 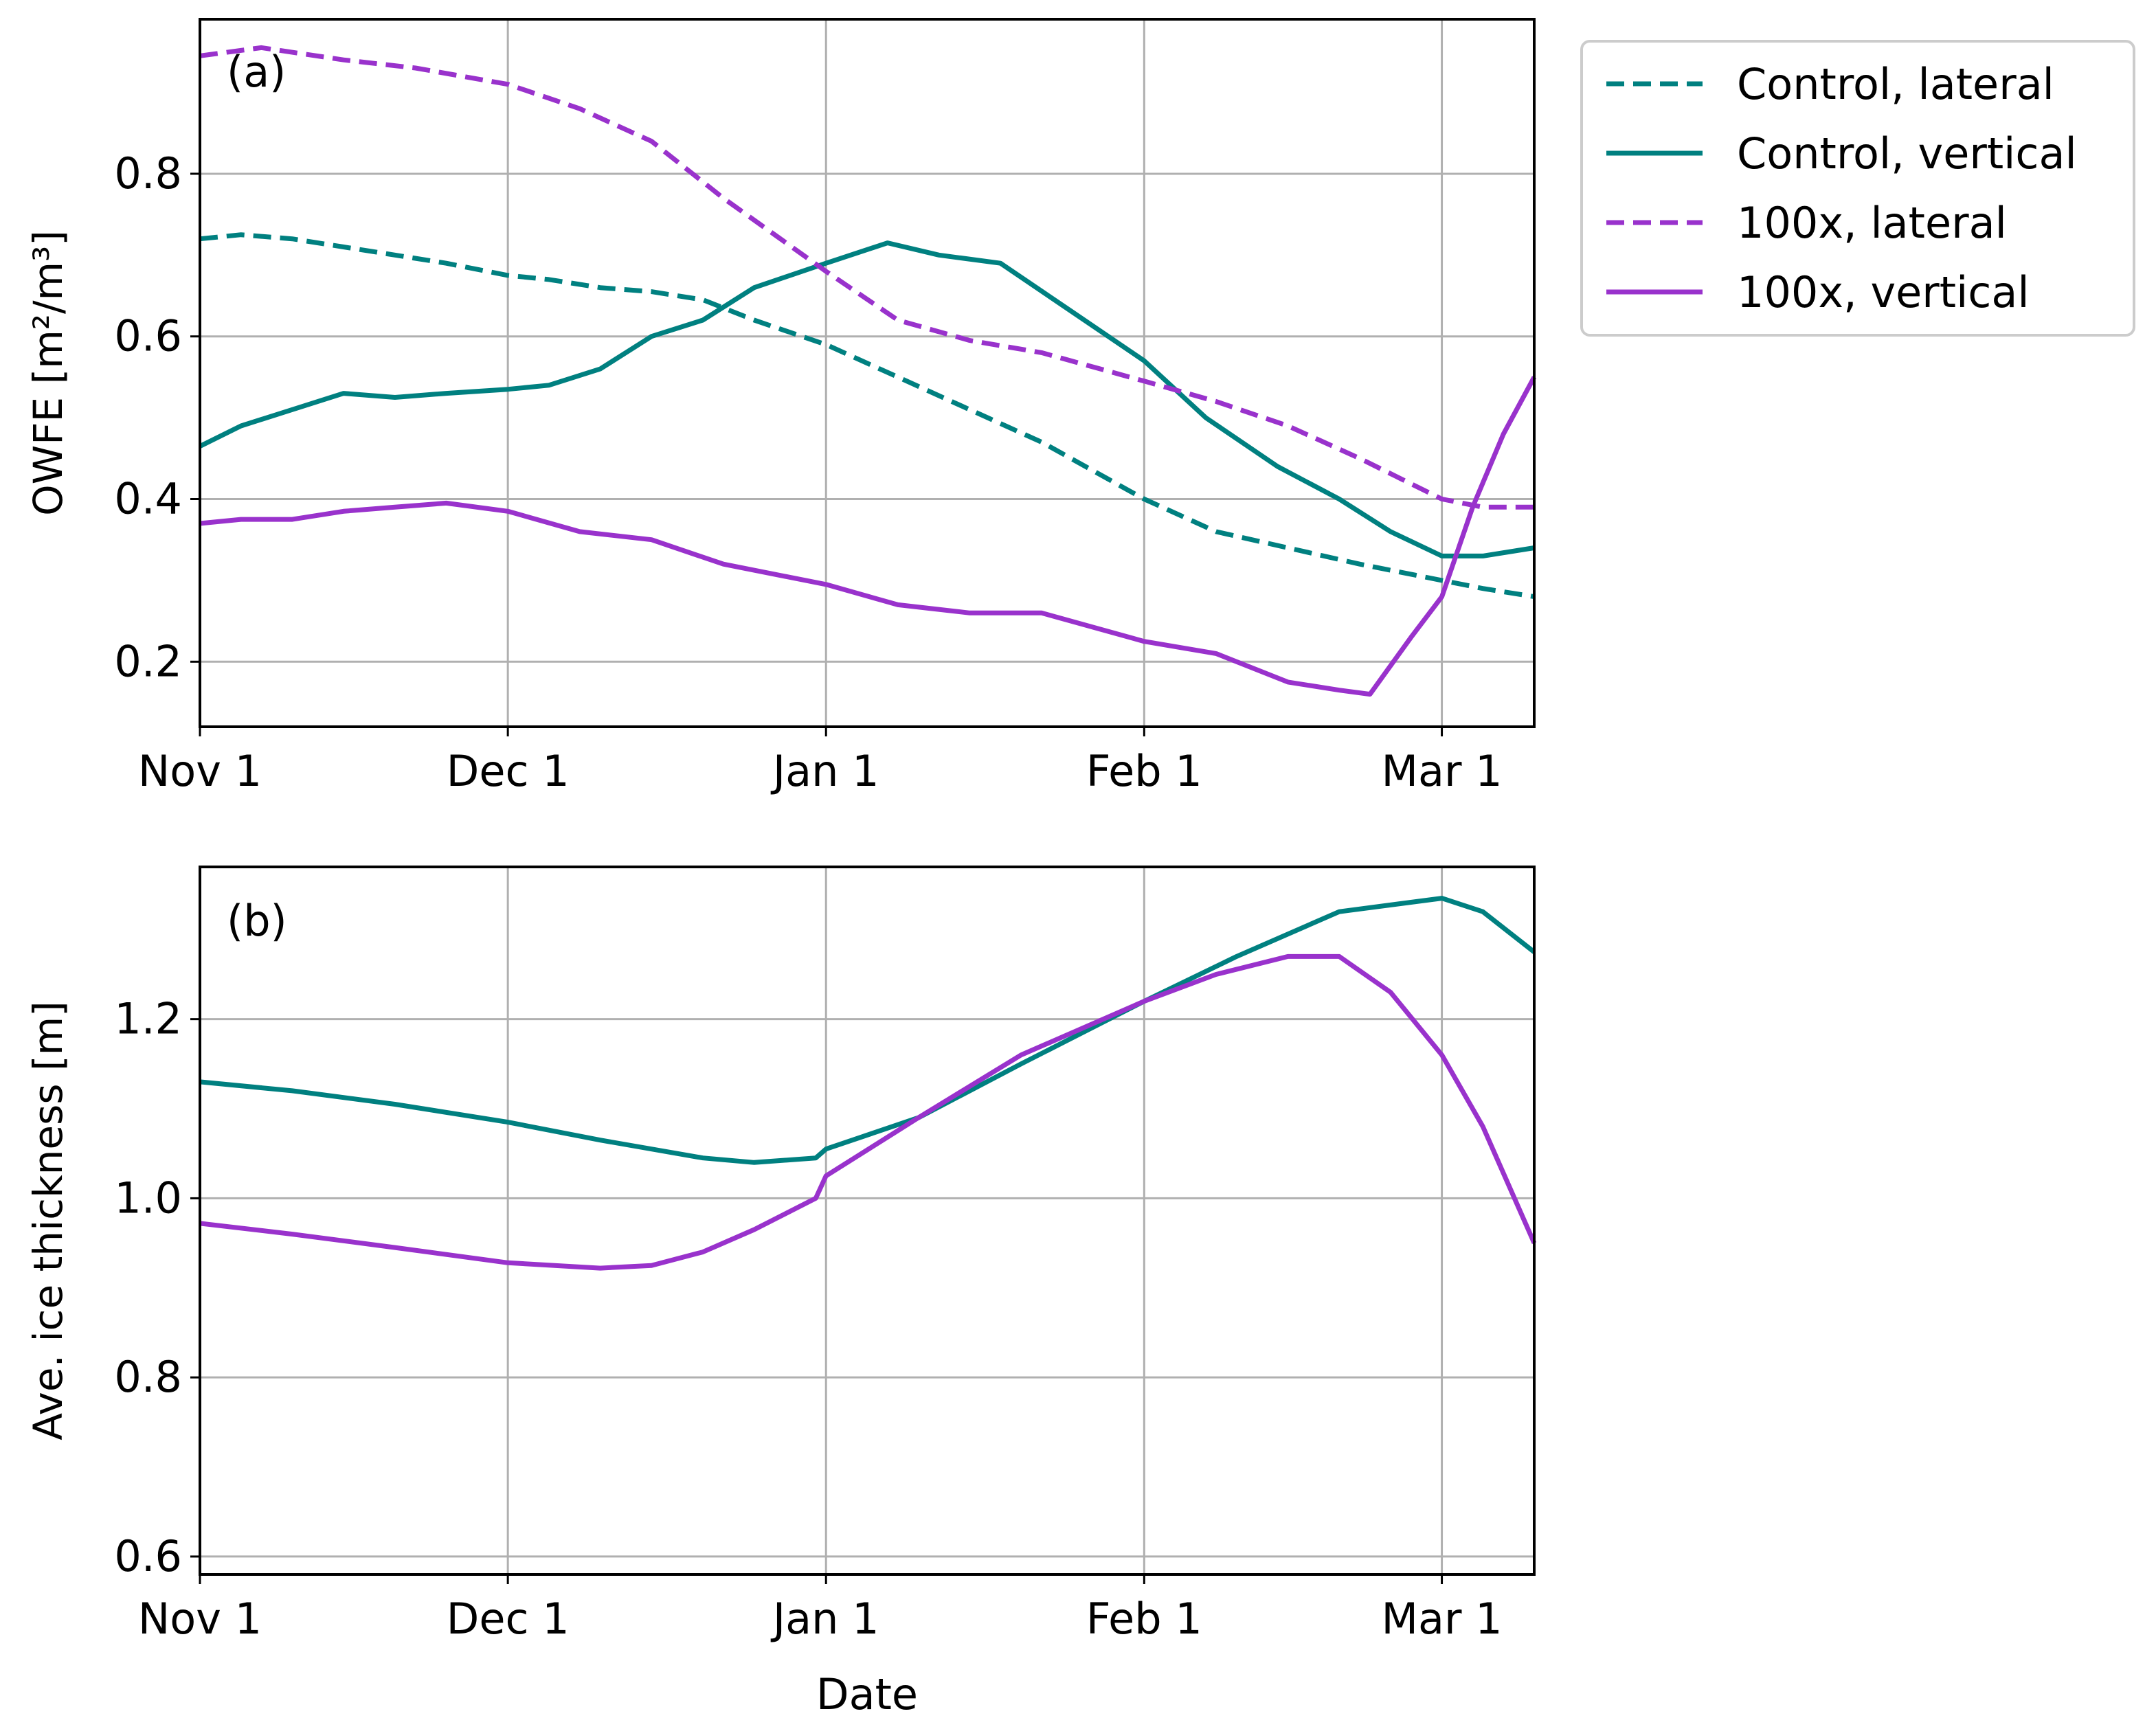 I want to click on legend-frame, so click(x=1857, y=188).